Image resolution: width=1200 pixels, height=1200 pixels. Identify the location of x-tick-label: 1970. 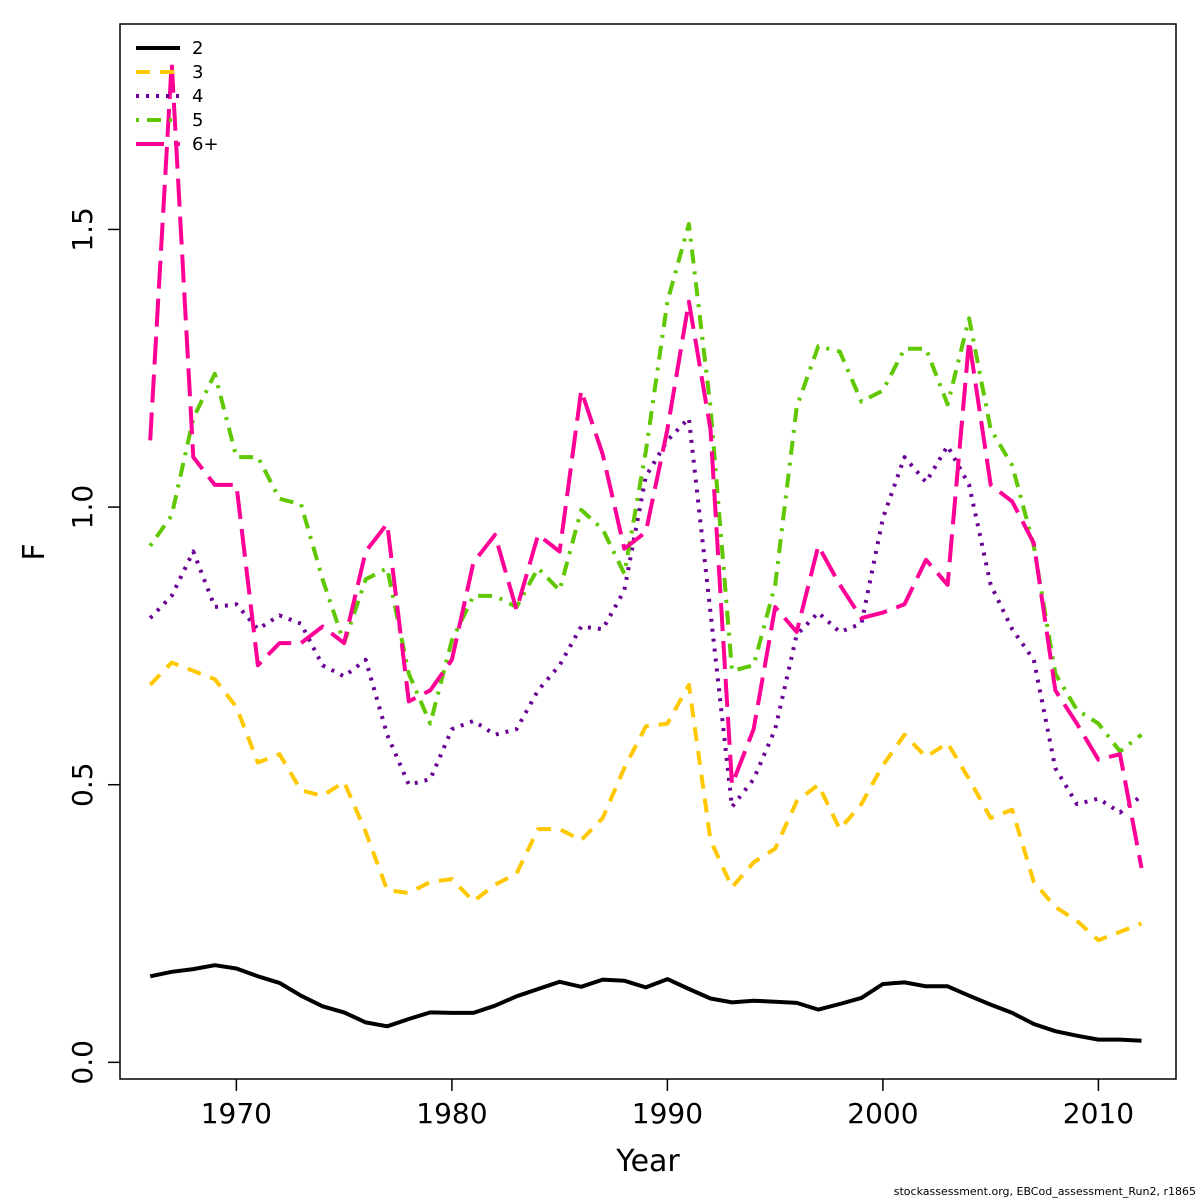
(236, 1113).